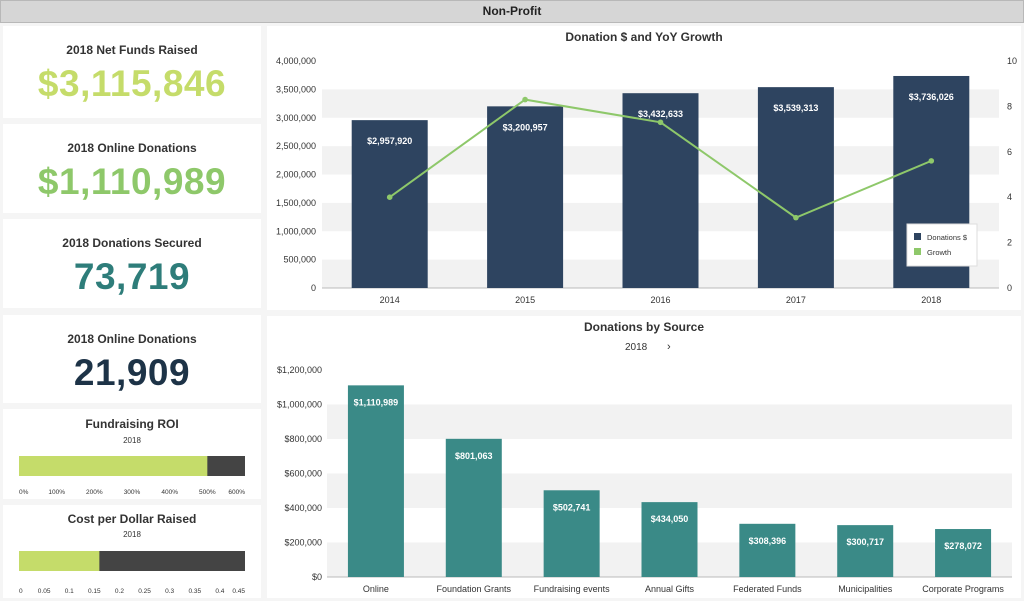 The width and height of the screenshot is (1024, 601). Describe the element at coordinates (299, 370) in the screenshot. I see `y-tick-label: $1,200,000` at that location.